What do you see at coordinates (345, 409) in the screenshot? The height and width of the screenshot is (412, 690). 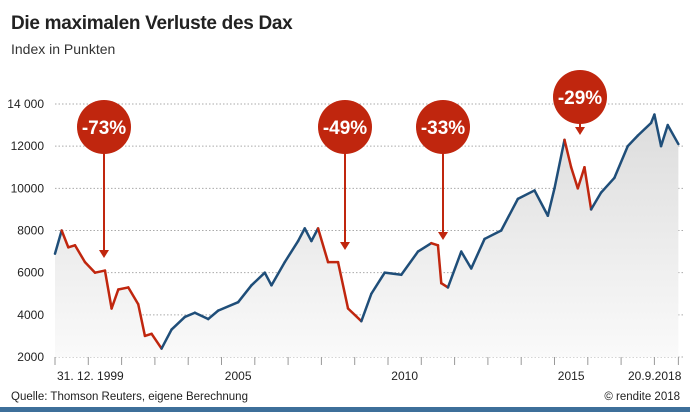 I see `footer-bar` at bounding box center [345, 409].